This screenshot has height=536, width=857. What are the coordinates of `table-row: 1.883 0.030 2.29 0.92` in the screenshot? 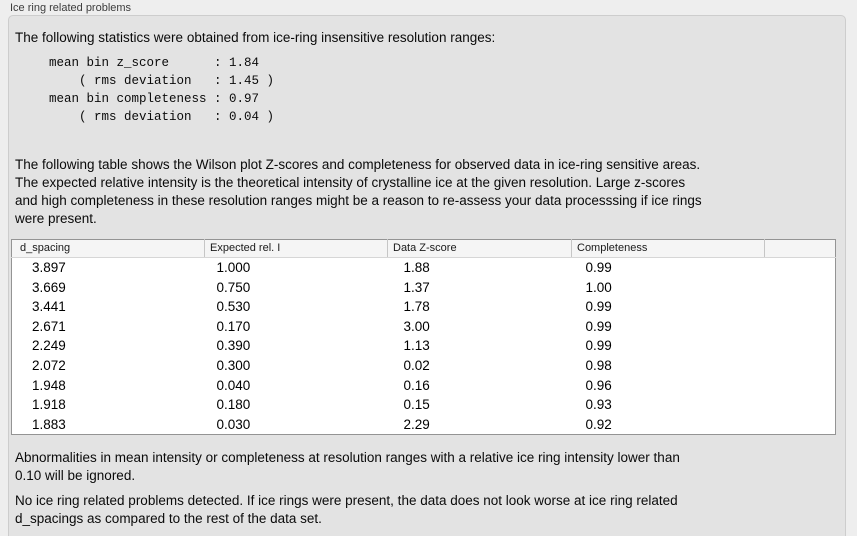 It's located at (424, 425).